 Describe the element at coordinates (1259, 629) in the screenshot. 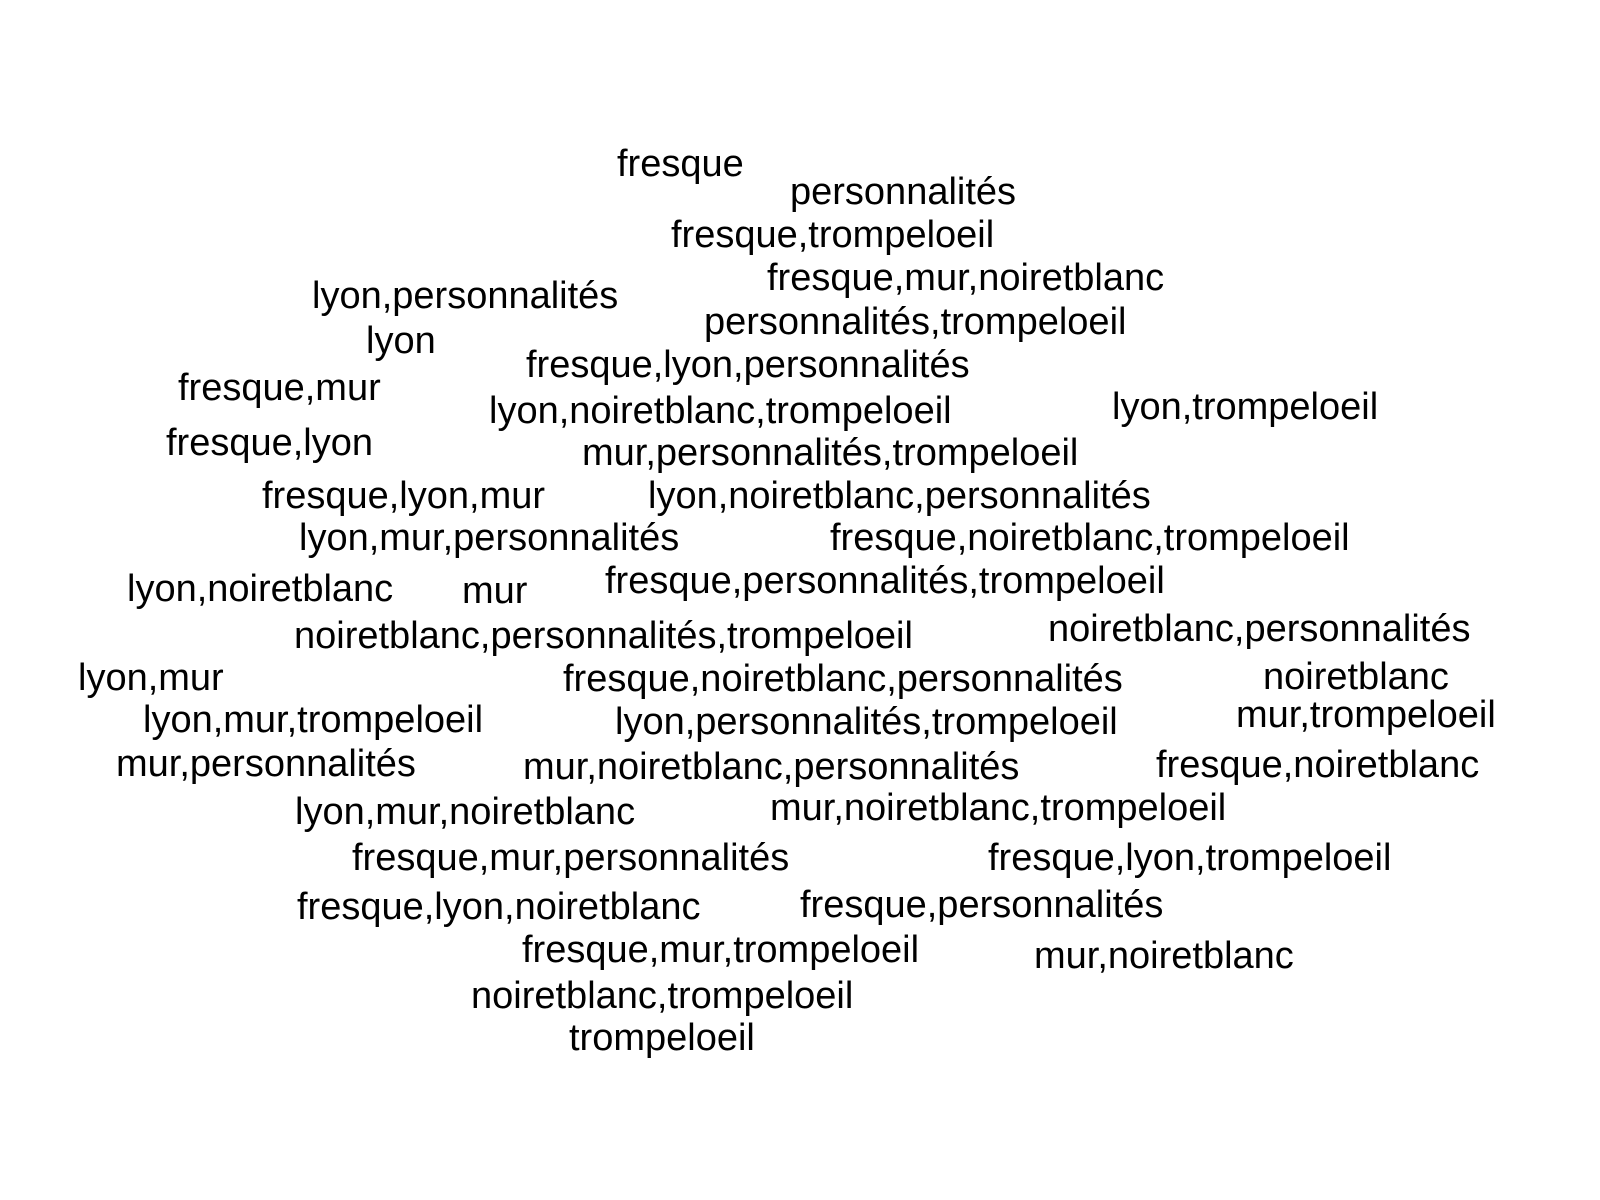

I see `word: noiretblanc,personnalités` at that location.